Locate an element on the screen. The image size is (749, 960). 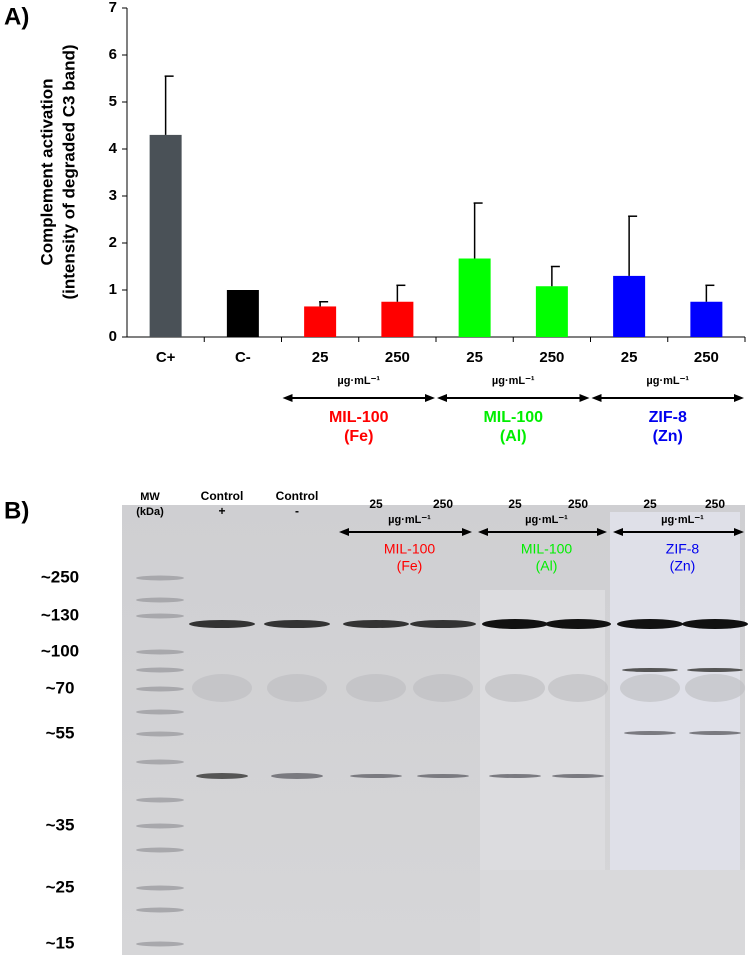
y-tick-label: 6 is located at coordinates (113, 54).